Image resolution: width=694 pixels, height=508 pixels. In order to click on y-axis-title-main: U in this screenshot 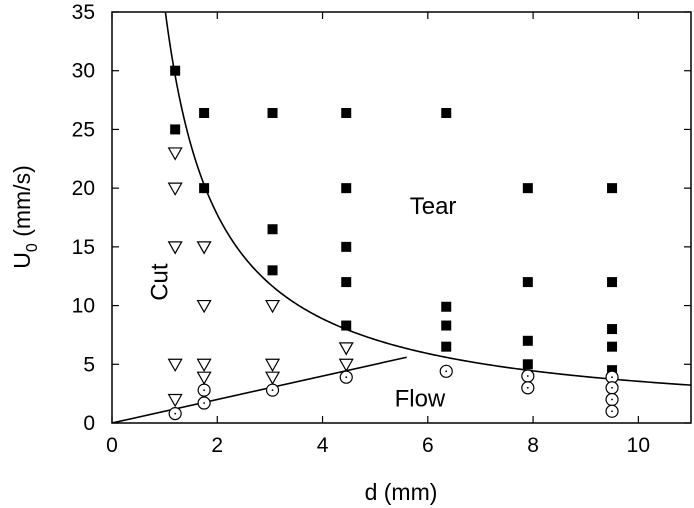, I will do `click(22, 260)`.